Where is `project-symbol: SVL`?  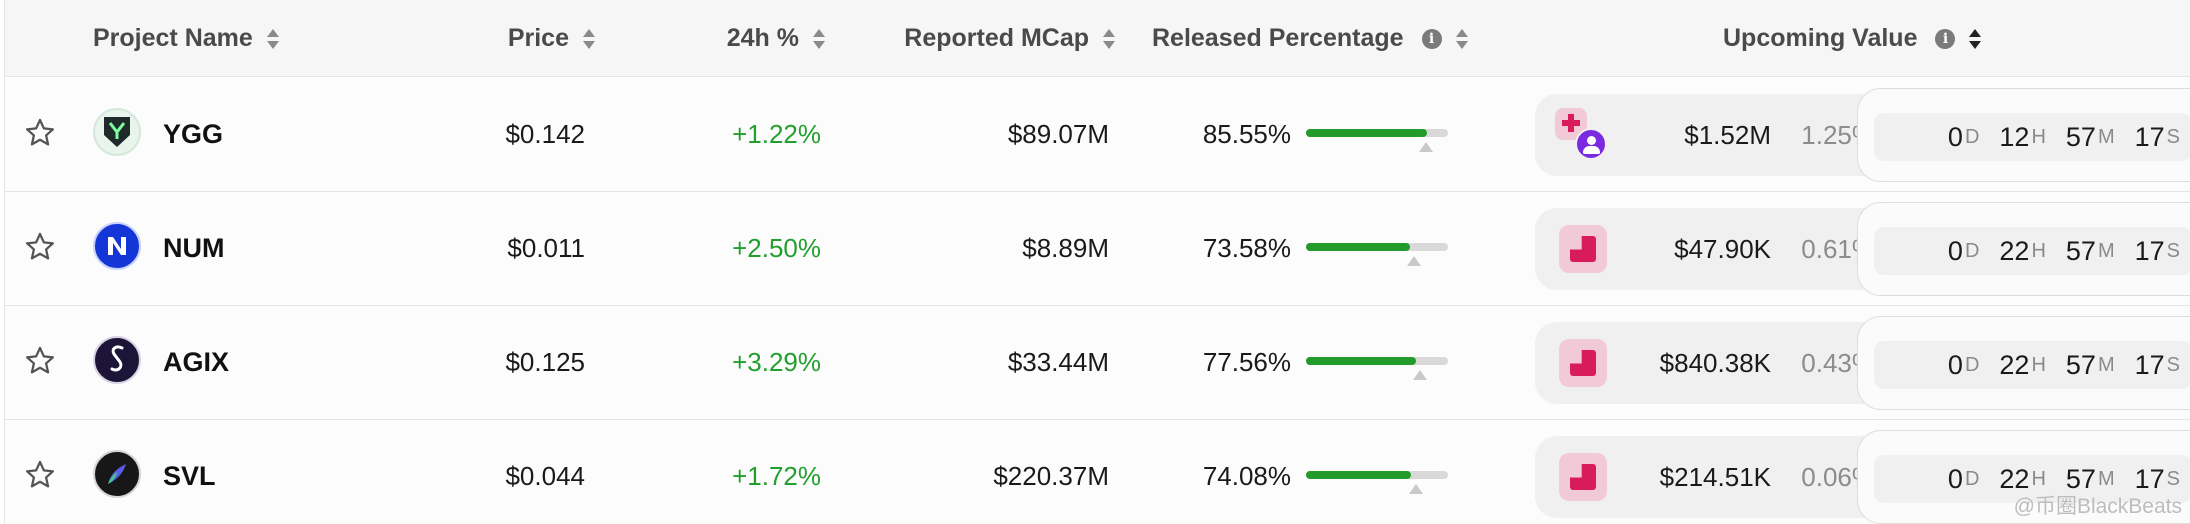 project-symbol: SVL is located at coordinates (189, 476).